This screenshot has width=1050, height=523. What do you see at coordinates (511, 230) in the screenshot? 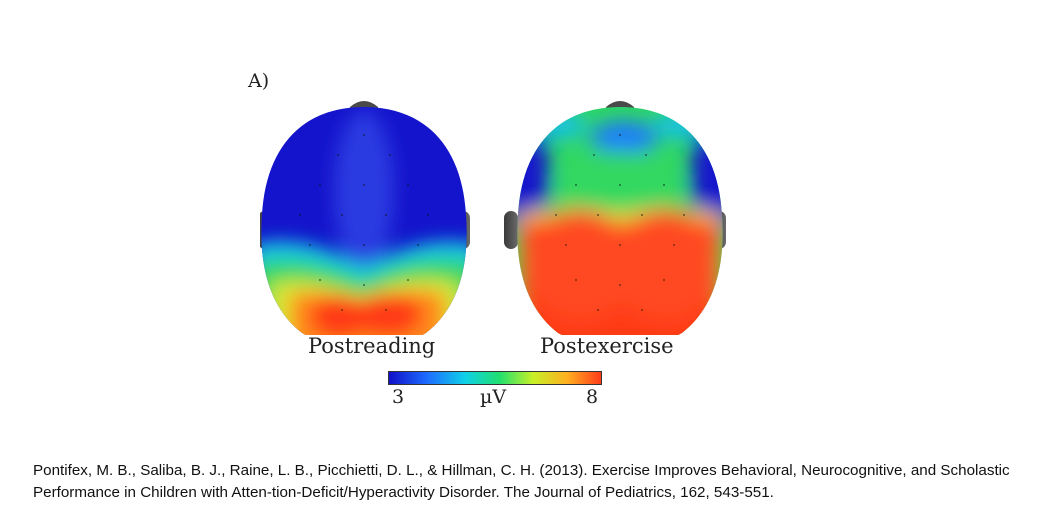
I see `ear-left-icon` at bounding box center [511, 230].